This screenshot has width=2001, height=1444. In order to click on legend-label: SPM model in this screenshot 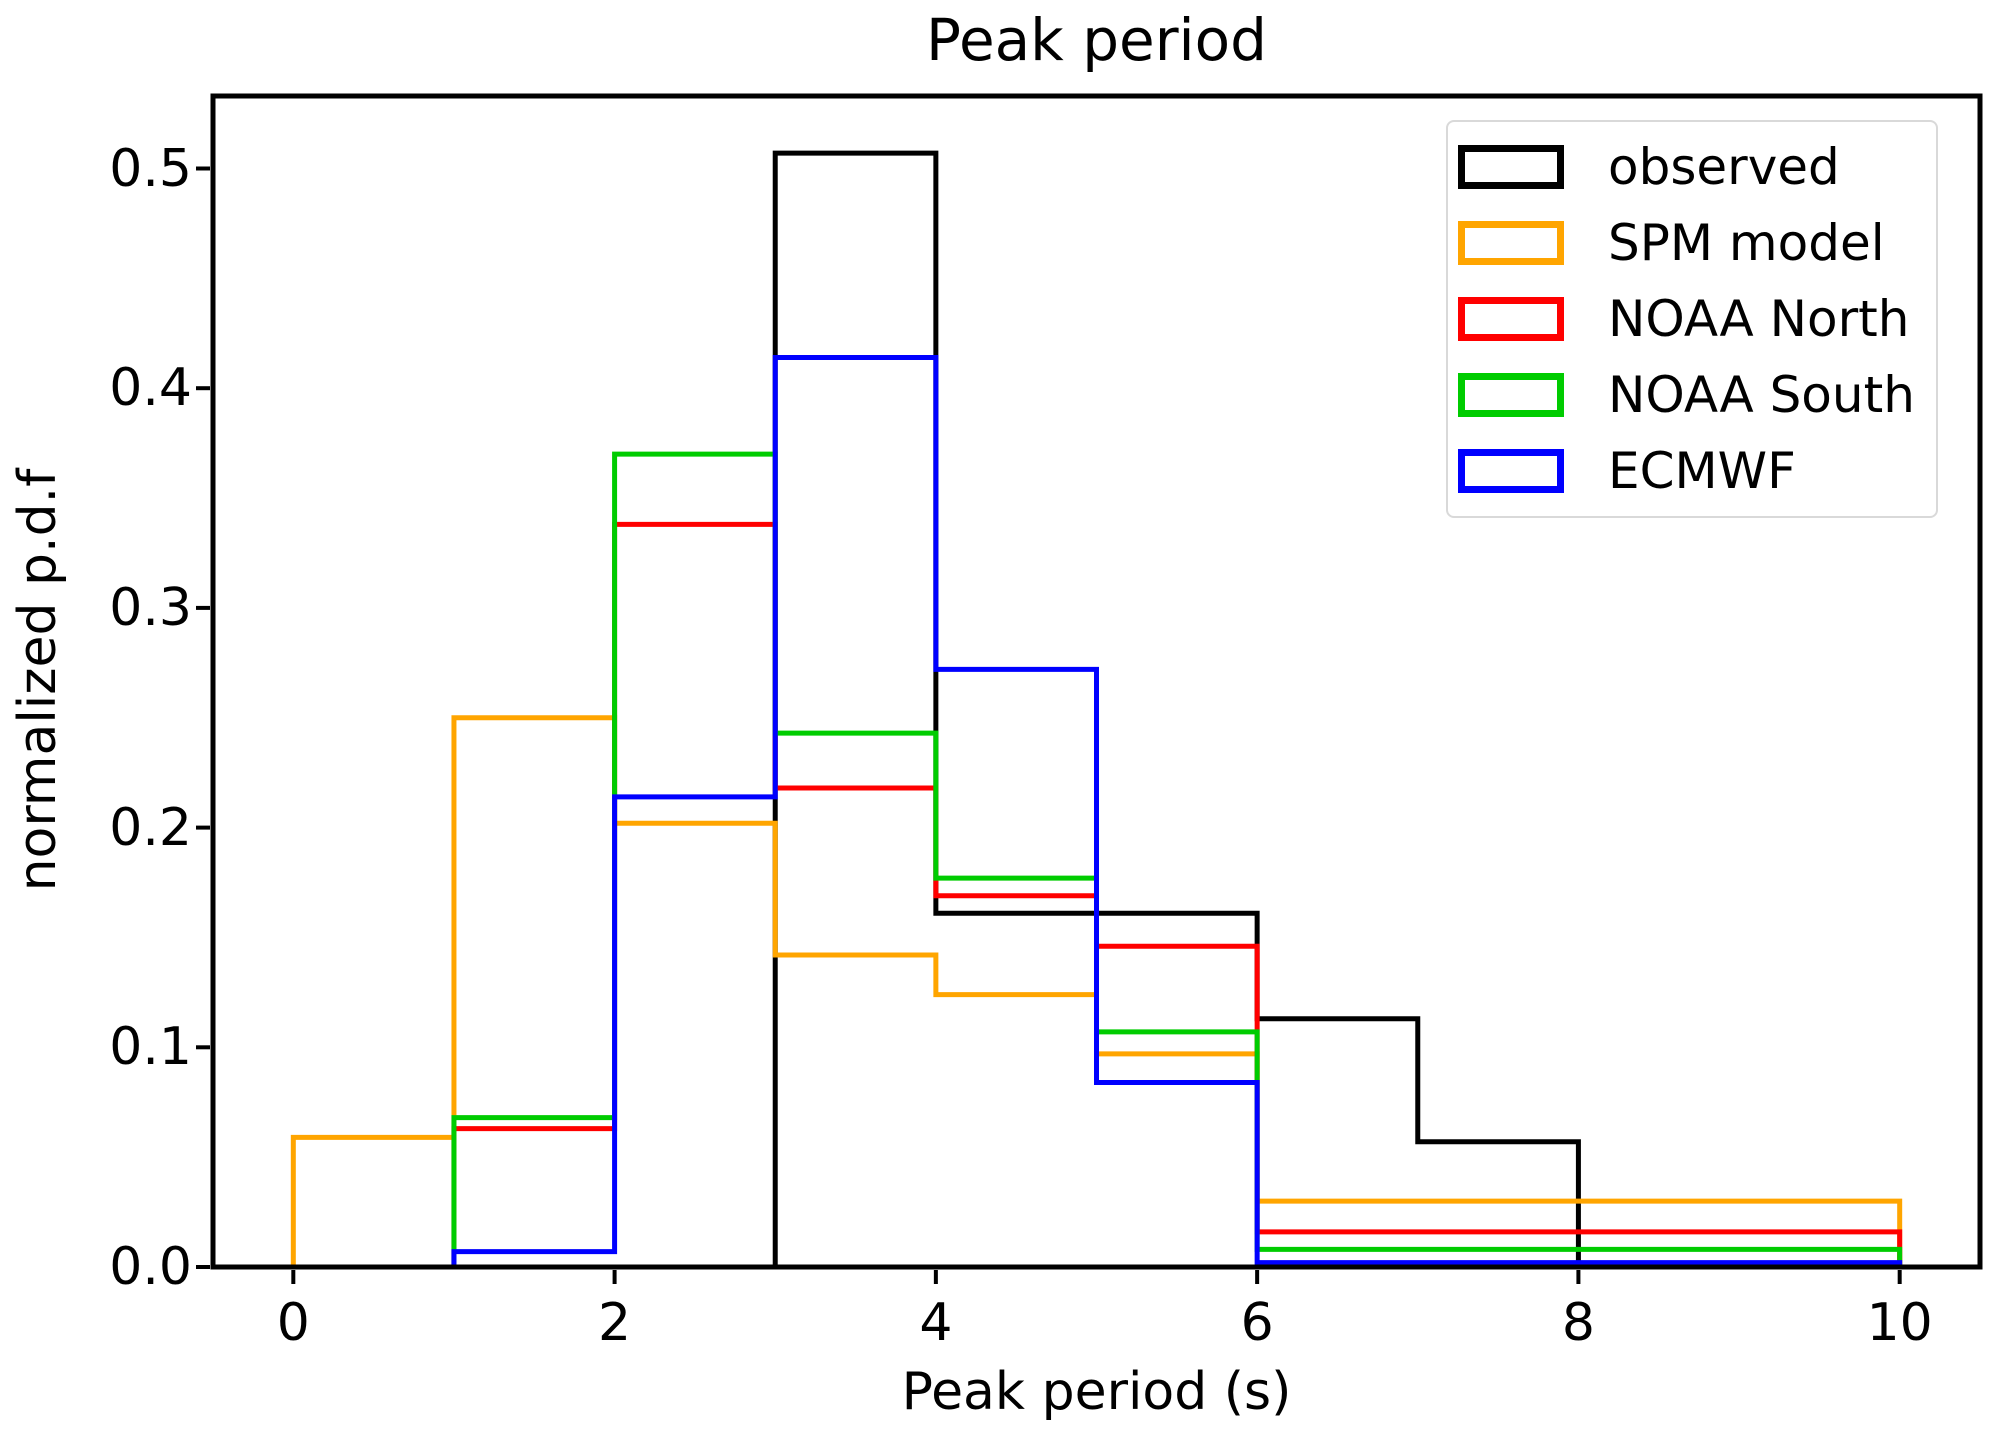, I will do `click(1746, 243)`.